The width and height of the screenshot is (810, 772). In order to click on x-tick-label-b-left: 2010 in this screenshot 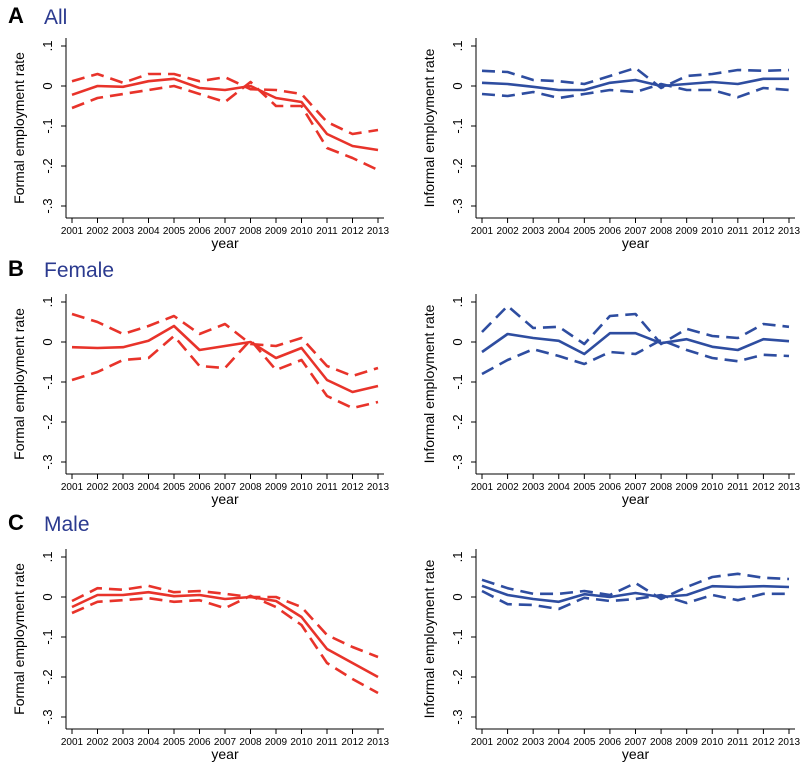, I will do `click(301, 487)`.